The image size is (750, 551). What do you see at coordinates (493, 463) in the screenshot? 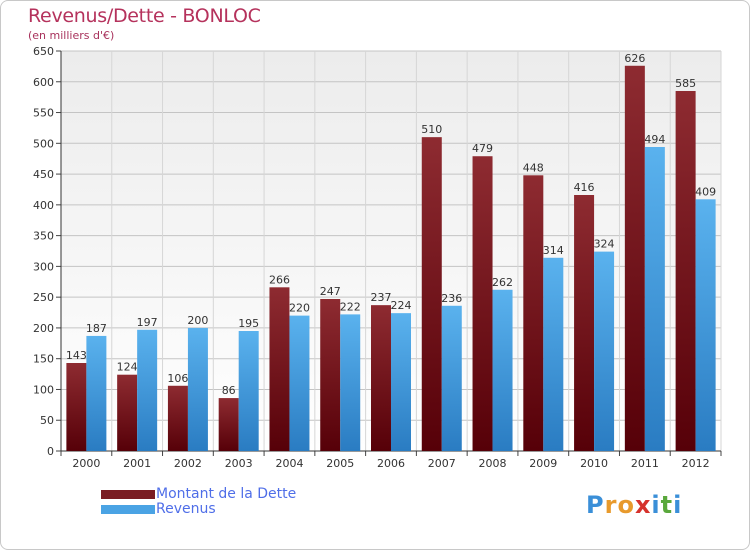
I see `x-tick-label: 2008` at bounding box center [493, 463].